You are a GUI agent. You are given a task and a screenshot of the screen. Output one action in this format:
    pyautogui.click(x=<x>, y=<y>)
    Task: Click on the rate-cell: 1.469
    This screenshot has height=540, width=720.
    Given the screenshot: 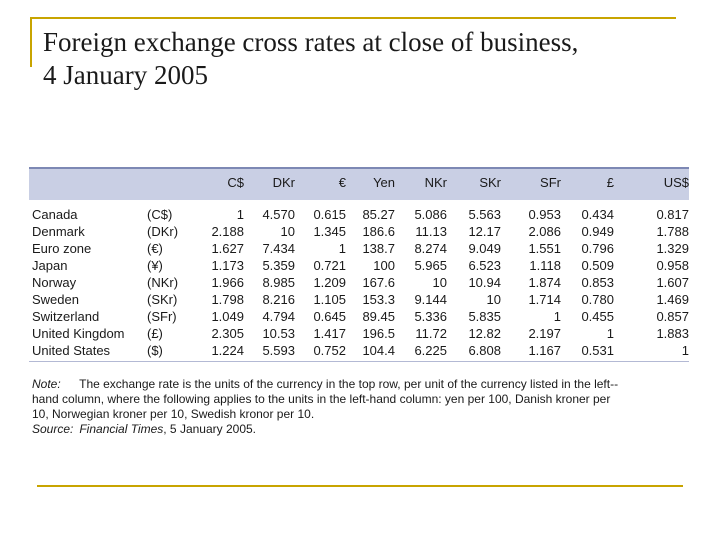 What is the action you would take?
    pyautogui.click(x=672, y=299)
    